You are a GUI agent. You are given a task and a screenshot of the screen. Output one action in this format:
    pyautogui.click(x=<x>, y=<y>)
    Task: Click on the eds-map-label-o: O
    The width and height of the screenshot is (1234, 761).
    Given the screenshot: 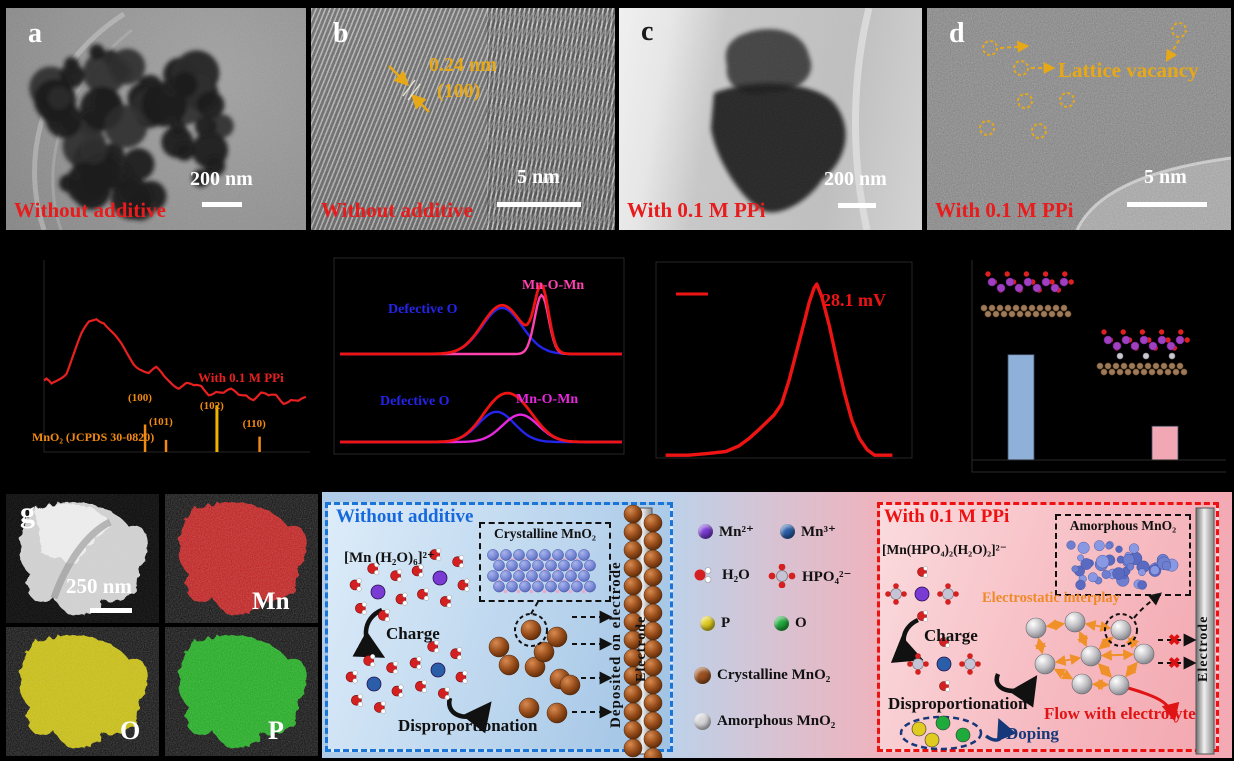 What is the action you would take?
    pyautogui.click(x=130, y=730)
    